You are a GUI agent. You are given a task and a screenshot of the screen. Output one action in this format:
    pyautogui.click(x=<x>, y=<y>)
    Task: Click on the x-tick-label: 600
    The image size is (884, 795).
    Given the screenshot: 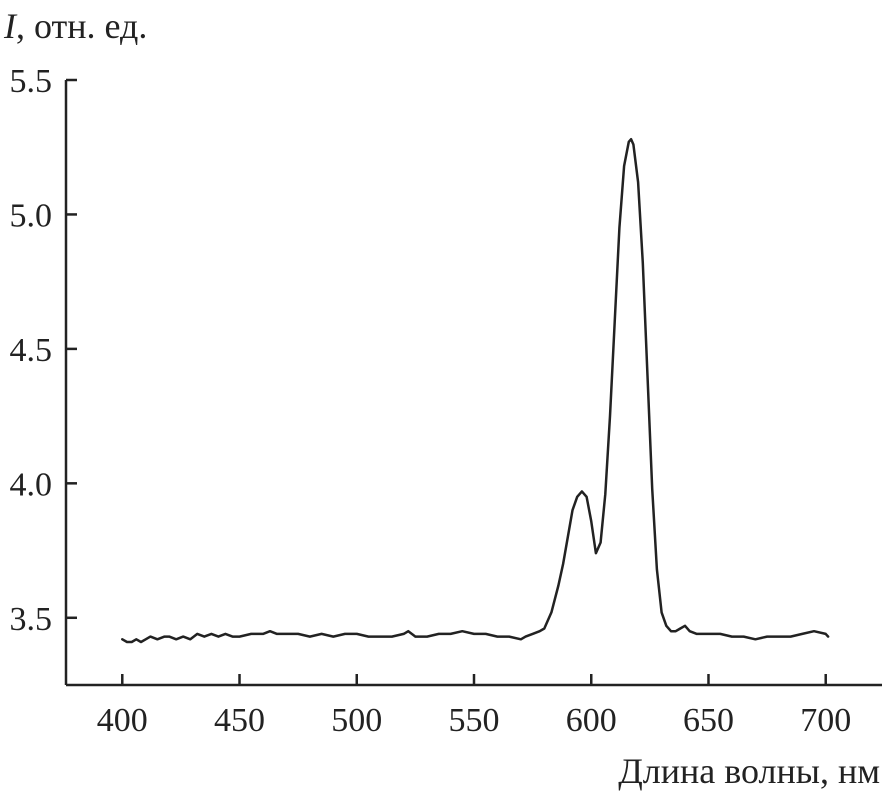 What is the action you would take?
    pyautogui.click(x=591, y=720)
    